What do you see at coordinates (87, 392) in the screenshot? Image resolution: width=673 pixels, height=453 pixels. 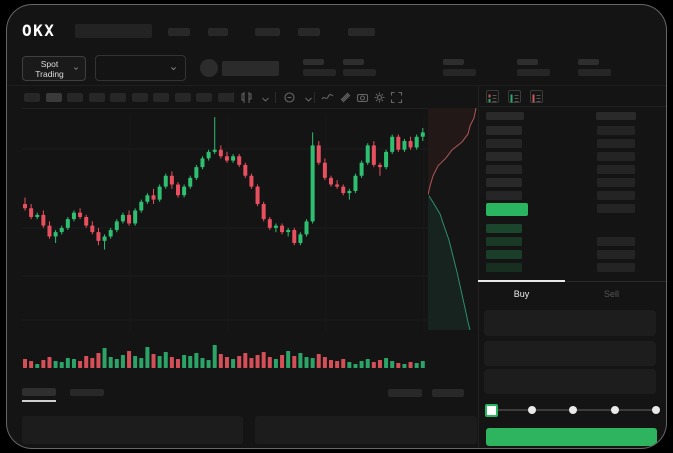 I see `bottom-tab-history` at bounding box center [87, 392].